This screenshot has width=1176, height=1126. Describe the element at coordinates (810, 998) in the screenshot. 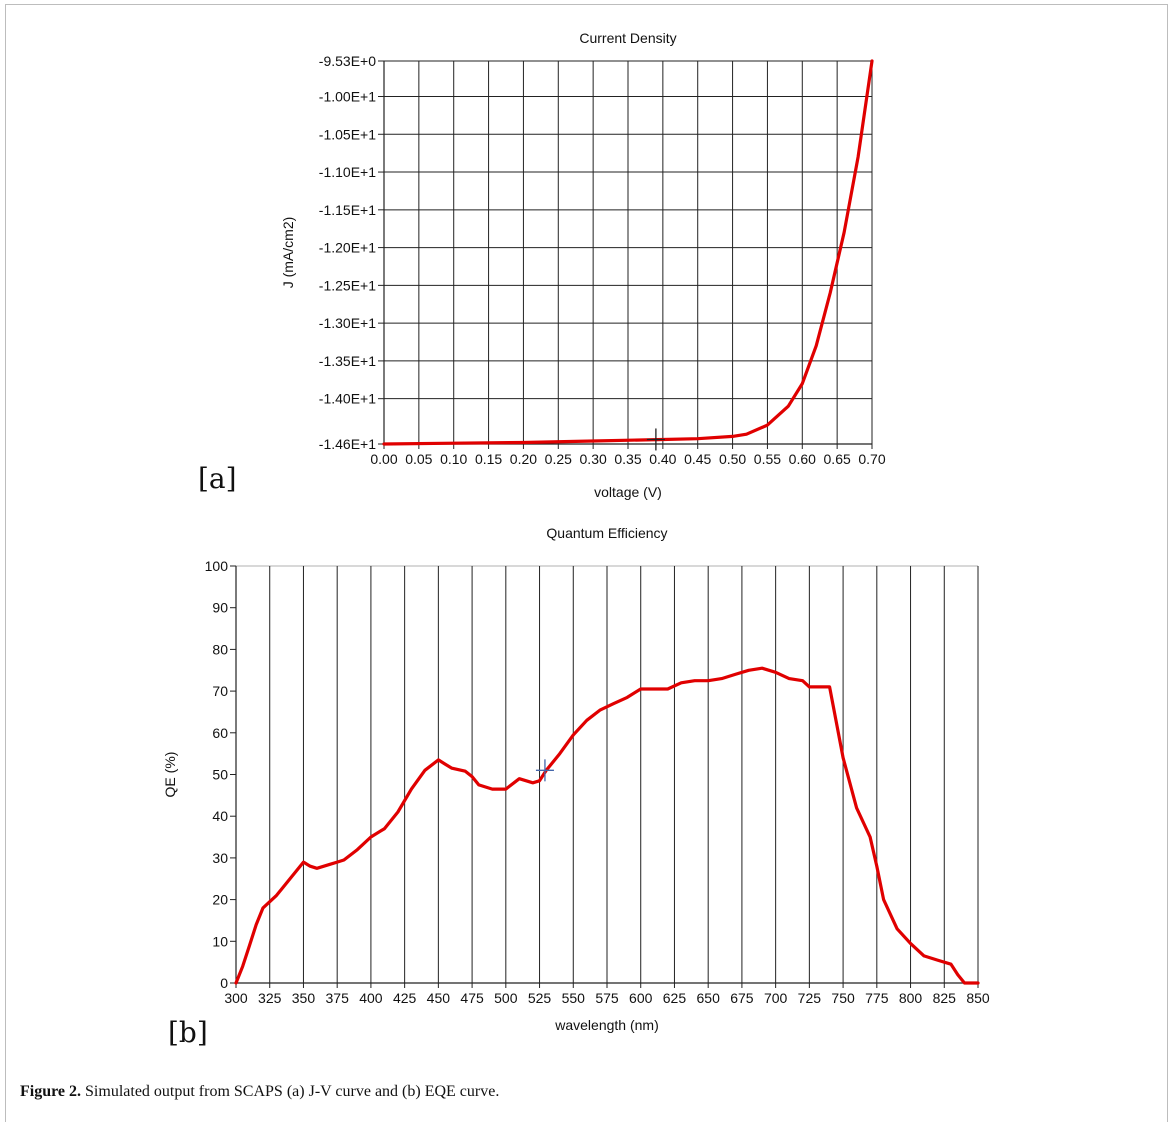

I see `x-tick-label: 725` at that location.